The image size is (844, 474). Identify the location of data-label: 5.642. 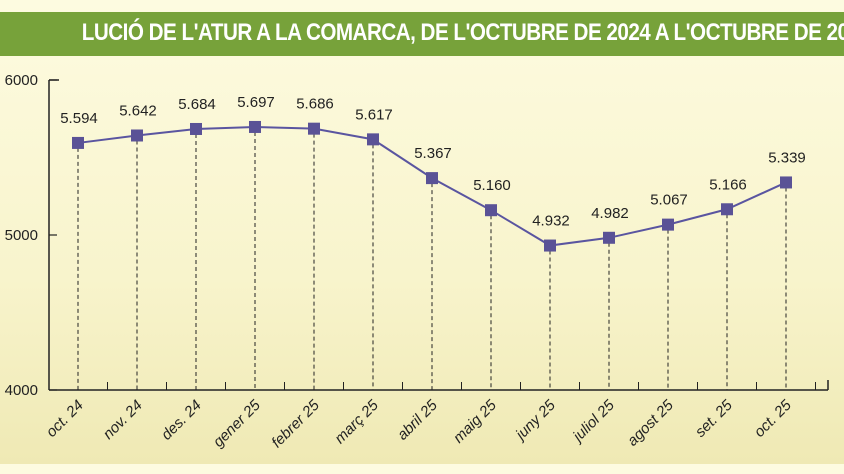
(138, 110).